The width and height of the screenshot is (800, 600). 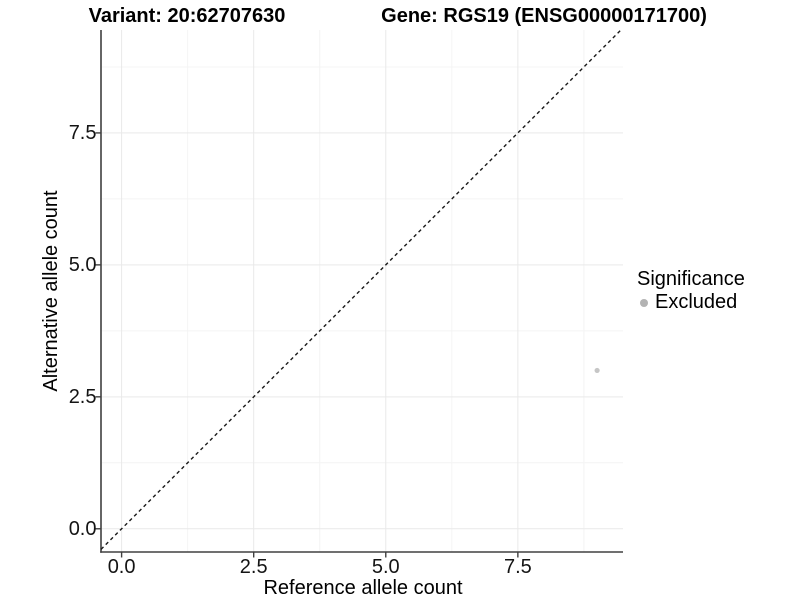 I want to click on y-tick-label: 0.0, so click(x=82, y=528).